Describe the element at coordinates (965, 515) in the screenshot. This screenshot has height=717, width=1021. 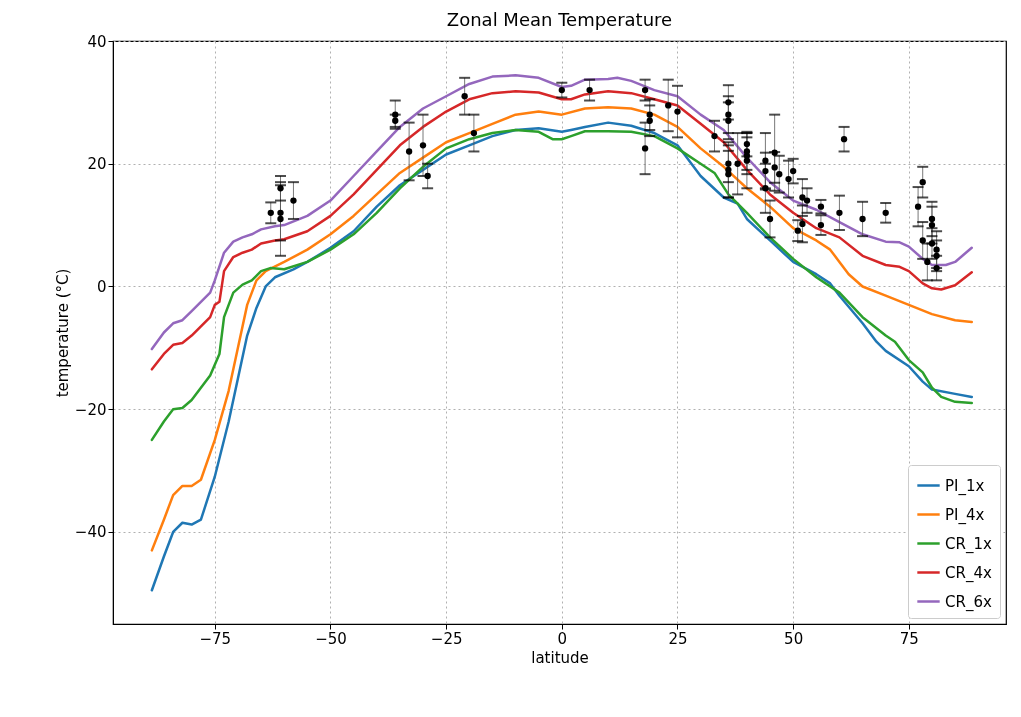
I see `legend-label: PI_4x` at that location.